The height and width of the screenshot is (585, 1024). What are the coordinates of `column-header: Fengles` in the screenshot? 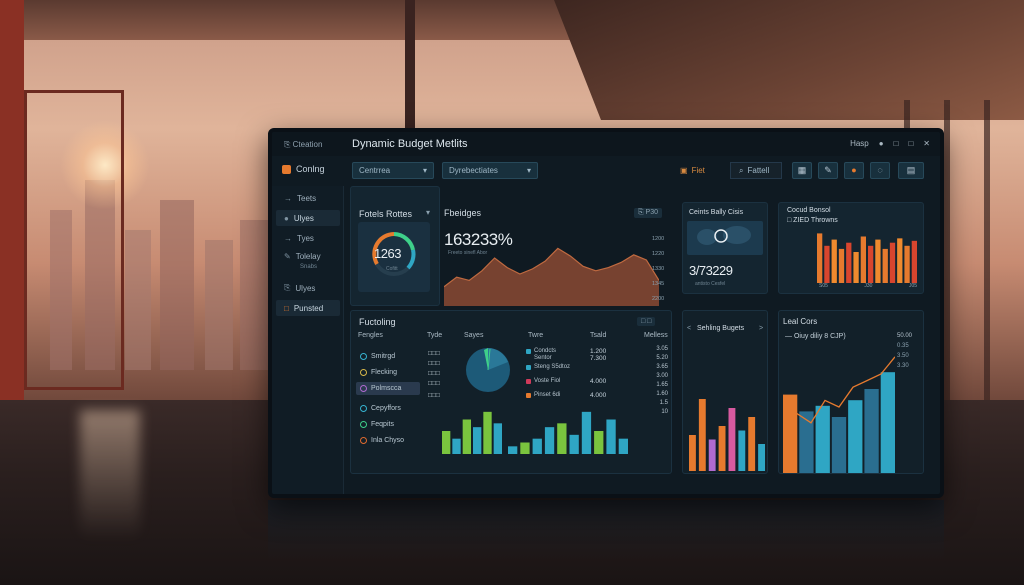 It's located at (370, 335).